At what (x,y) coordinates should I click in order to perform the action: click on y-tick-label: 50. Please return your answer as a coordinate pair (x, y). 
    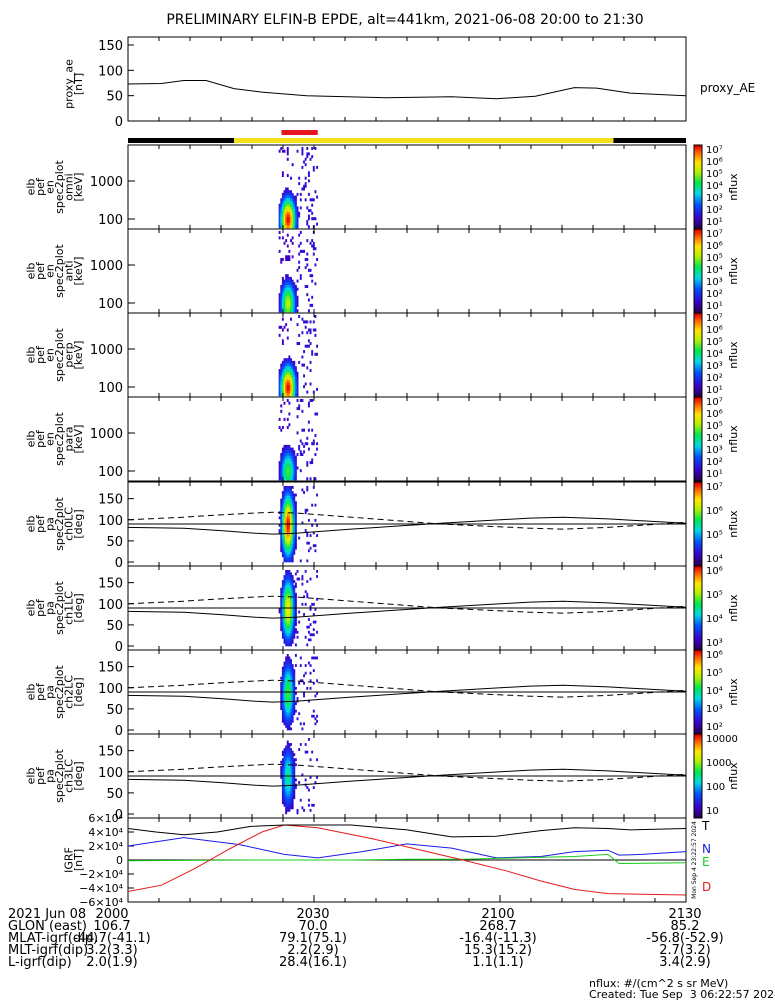
    Looking at the image, I should click on (114, 542).